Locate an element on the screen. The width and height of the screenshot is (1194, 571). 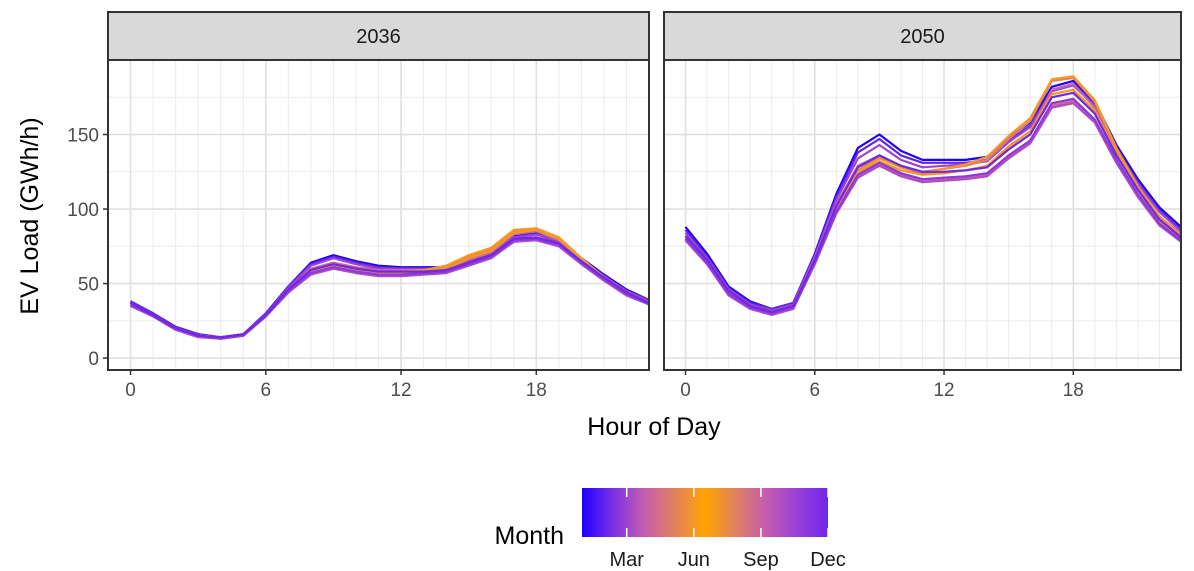
legend-ticks: Mar Jun Sep Dec is located at coordinates (728, 529).